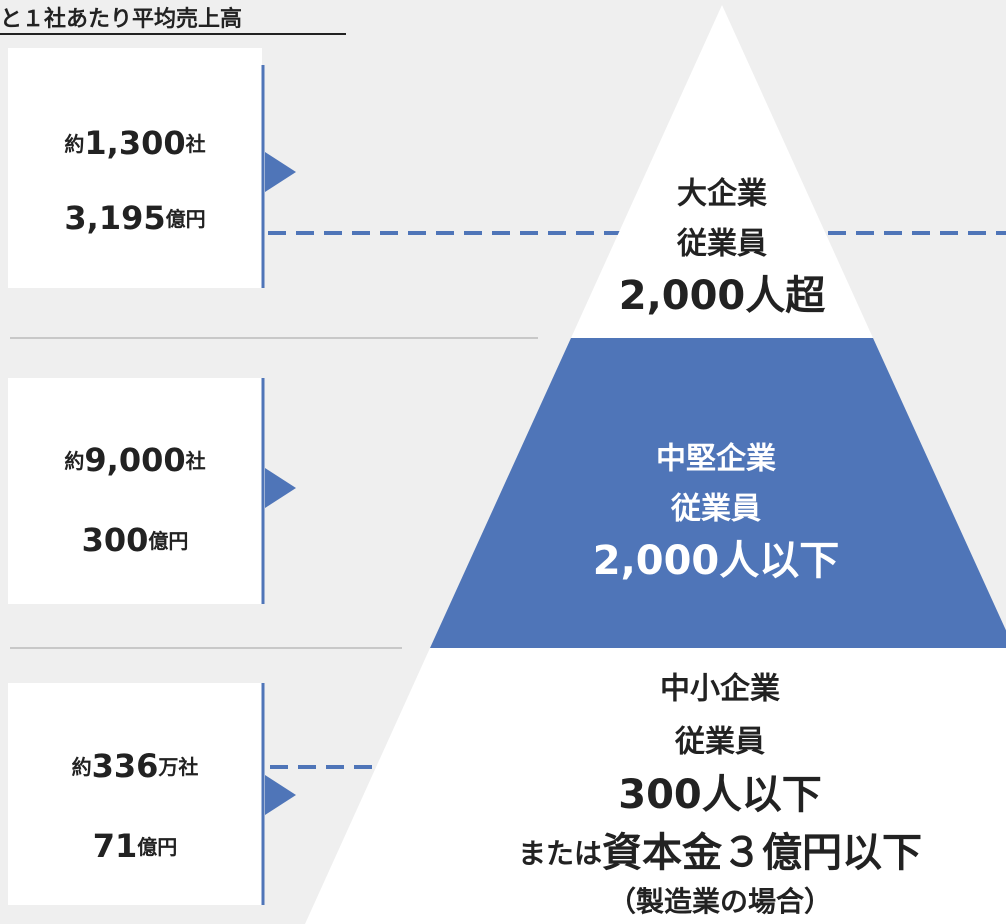 This screenshot has width=1006, height=924. What do you see at coordinates (720, 901) in the screenshot?
I see `level-note: （製造業の場合）` at bounding box center [720, 901].